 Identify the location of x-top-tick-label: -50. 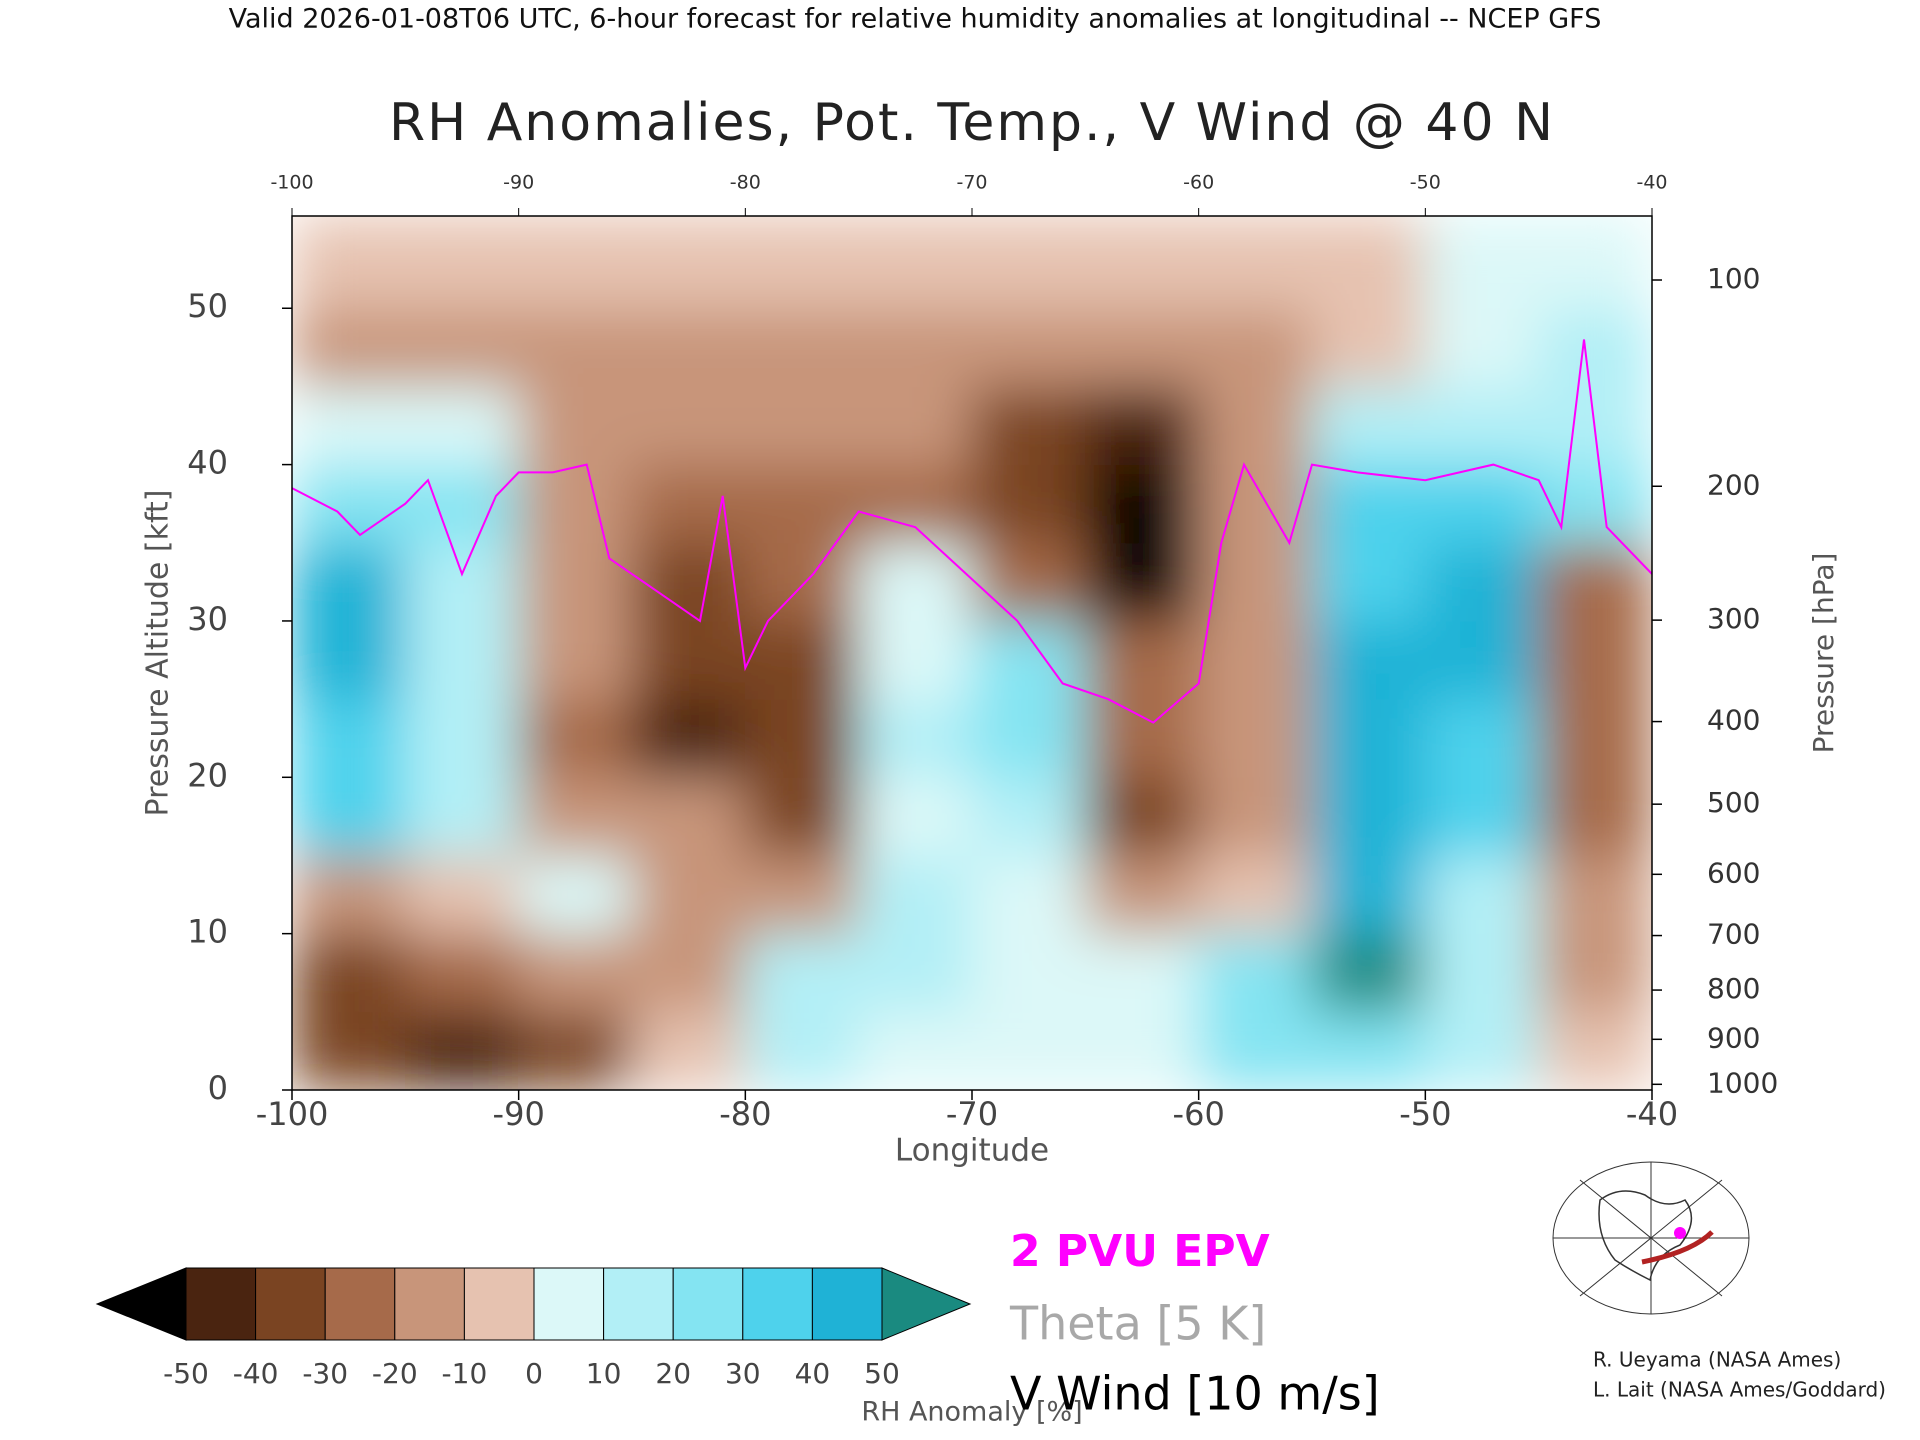
(1425, 183).